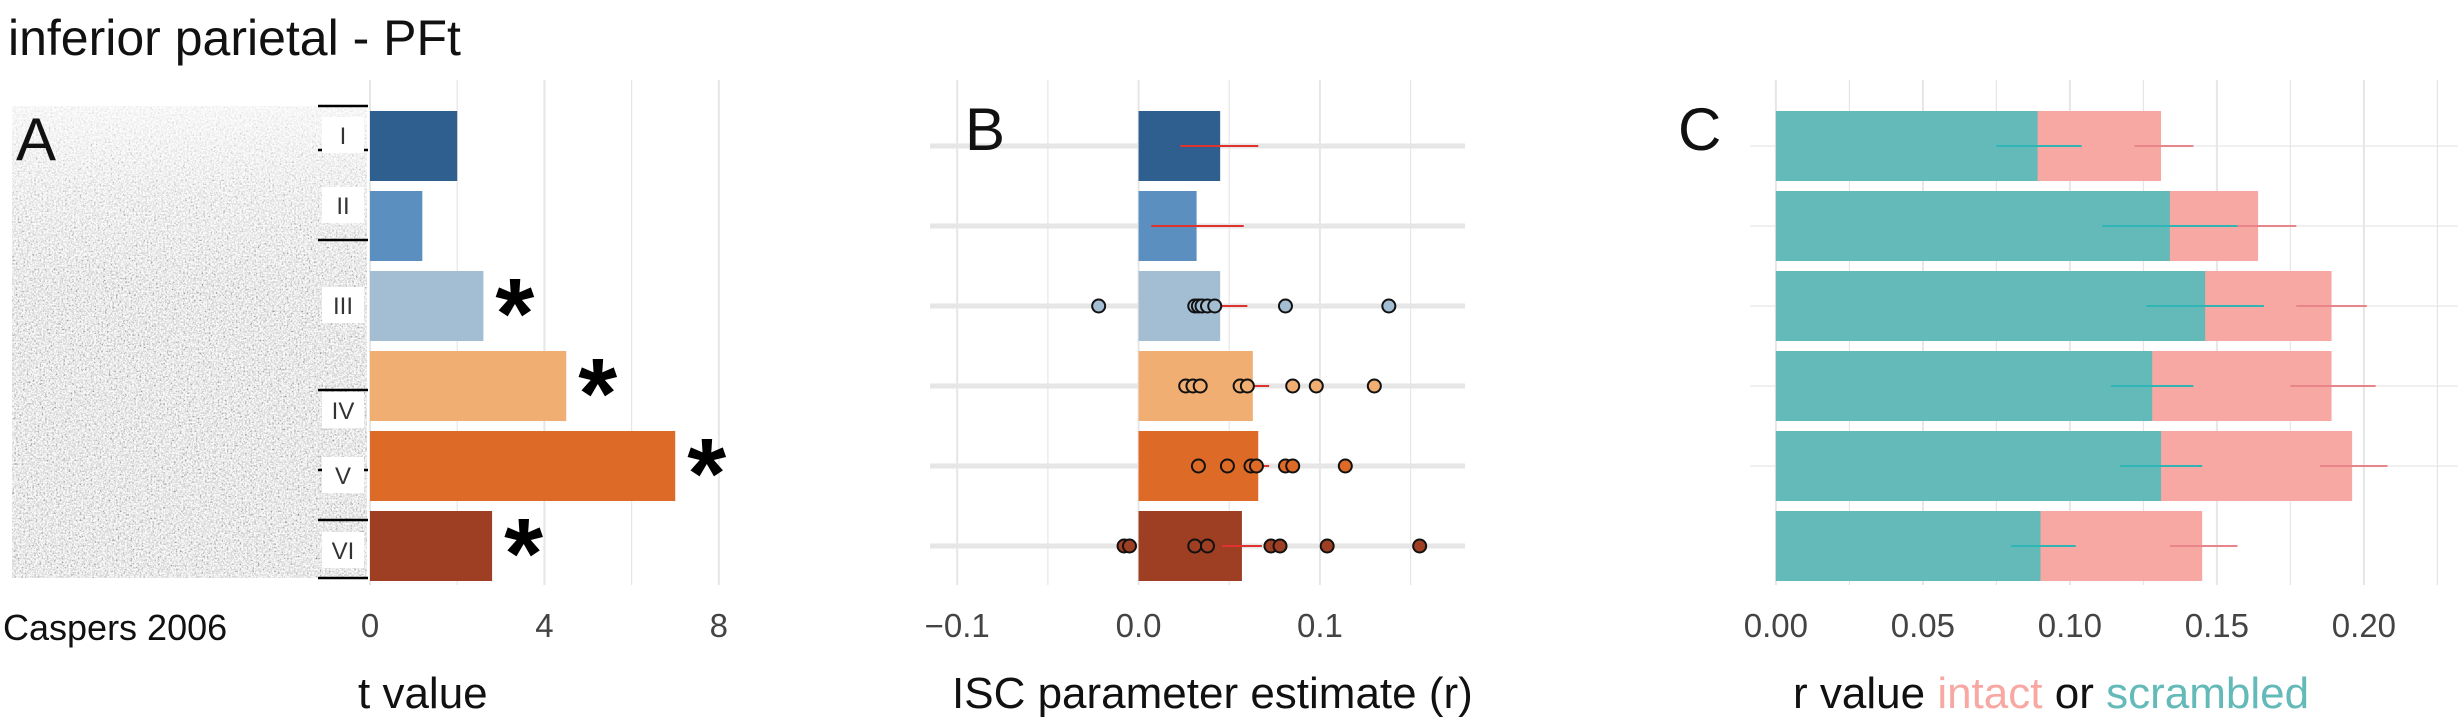 The width and height of the screenshot is (2458, 723). Describe the element at coordinates (719, 625) in the screenshot. I see `x-tick-label: 8` at that location.